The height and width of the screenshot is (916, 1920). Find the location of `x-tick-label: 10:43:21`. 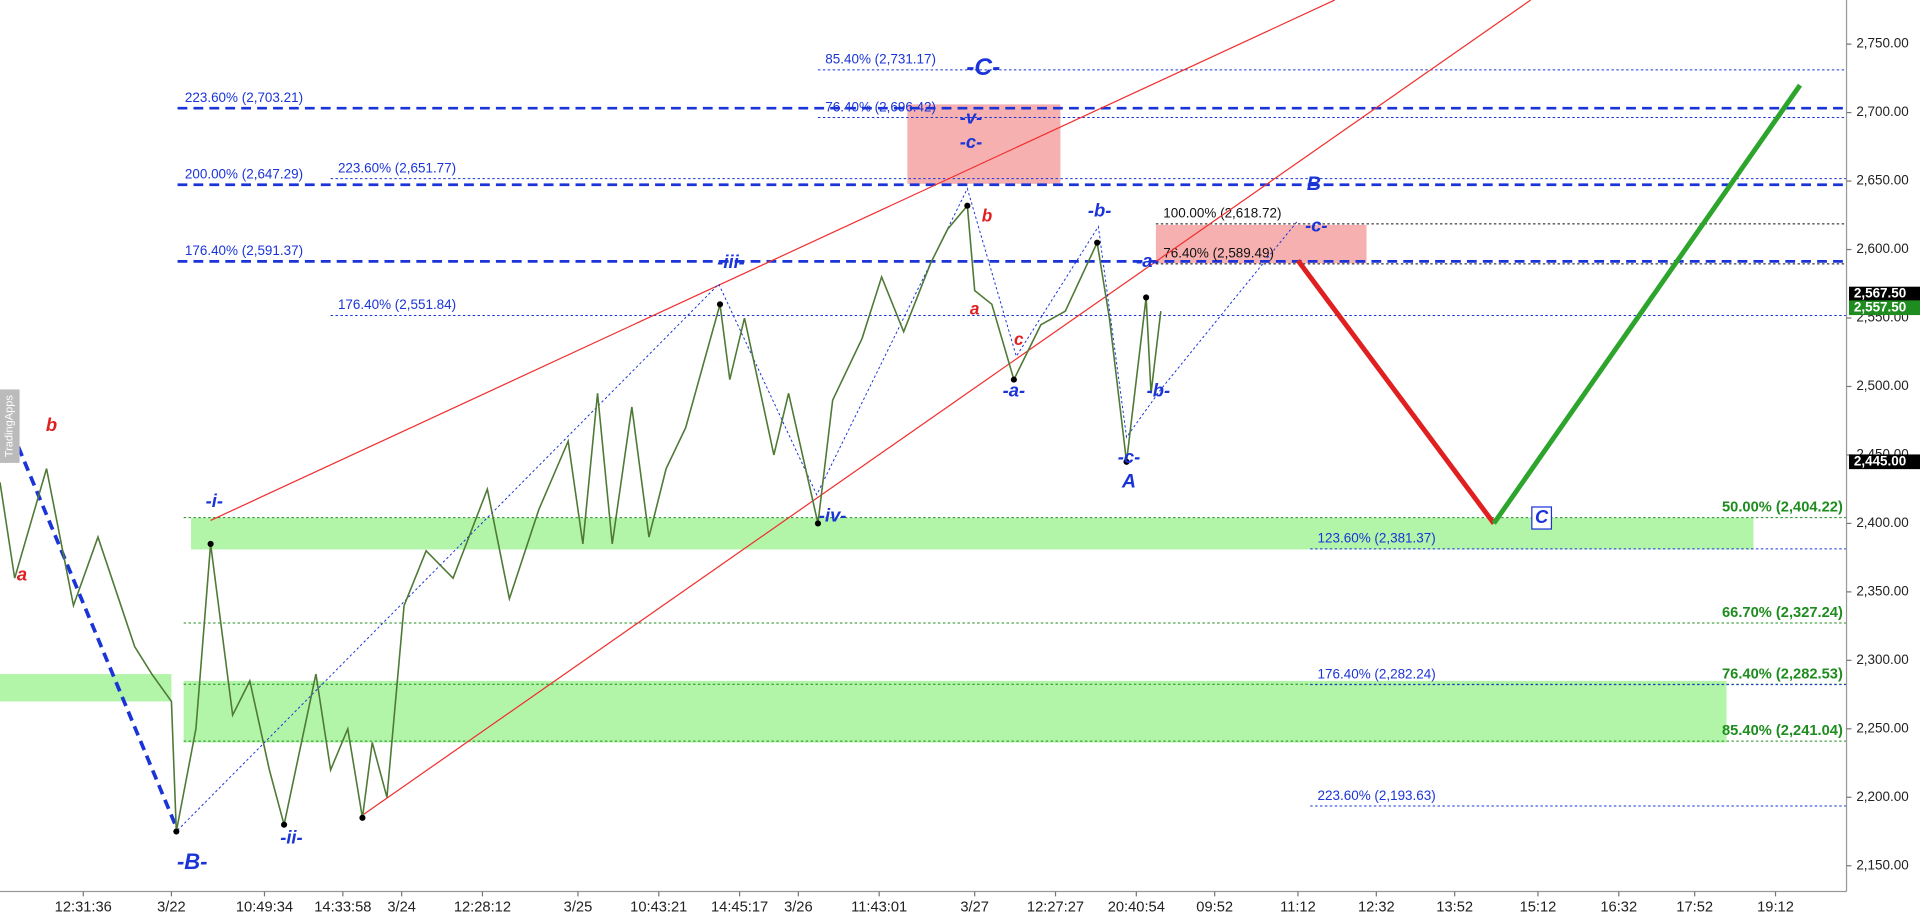

x-tick-label: 10:43:21 is located at coordinates (658, 907).